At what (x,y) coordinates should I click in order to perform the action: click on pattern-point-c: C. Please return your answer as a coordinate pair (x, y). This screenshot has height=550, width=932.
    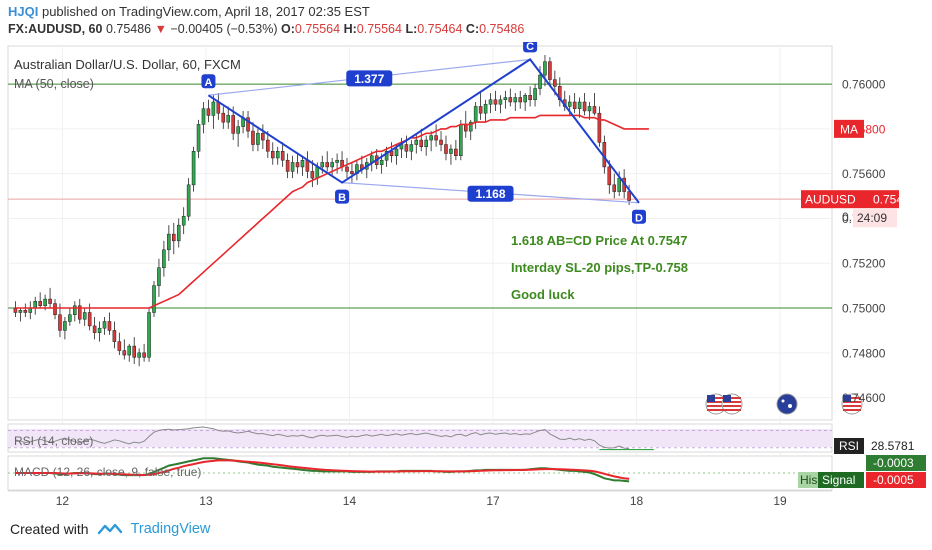
    Looking at the image, I should click on (530, 47).